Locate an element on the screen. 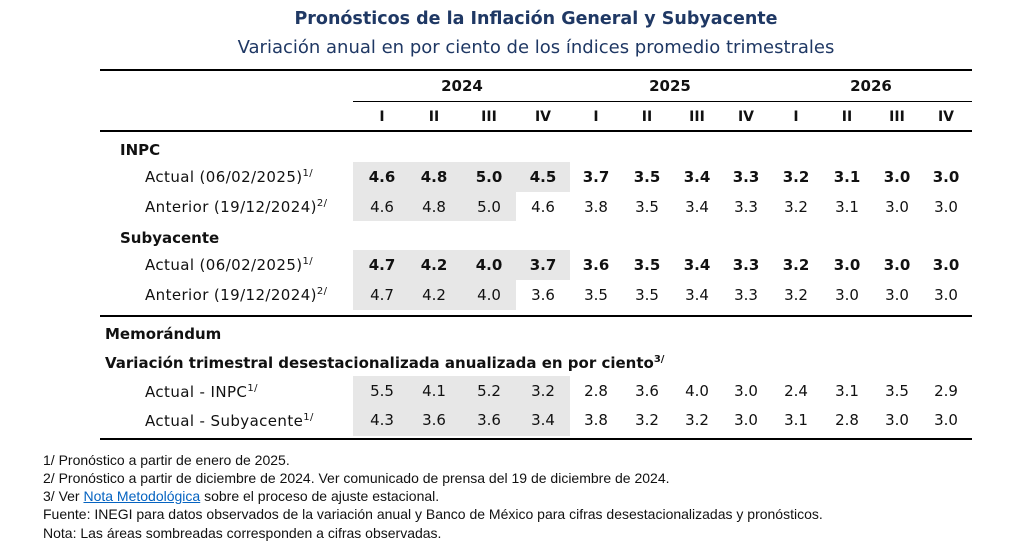 The height and width of the screenshot is (552, 1024). memo-rule is located at coordinates (536, 316).